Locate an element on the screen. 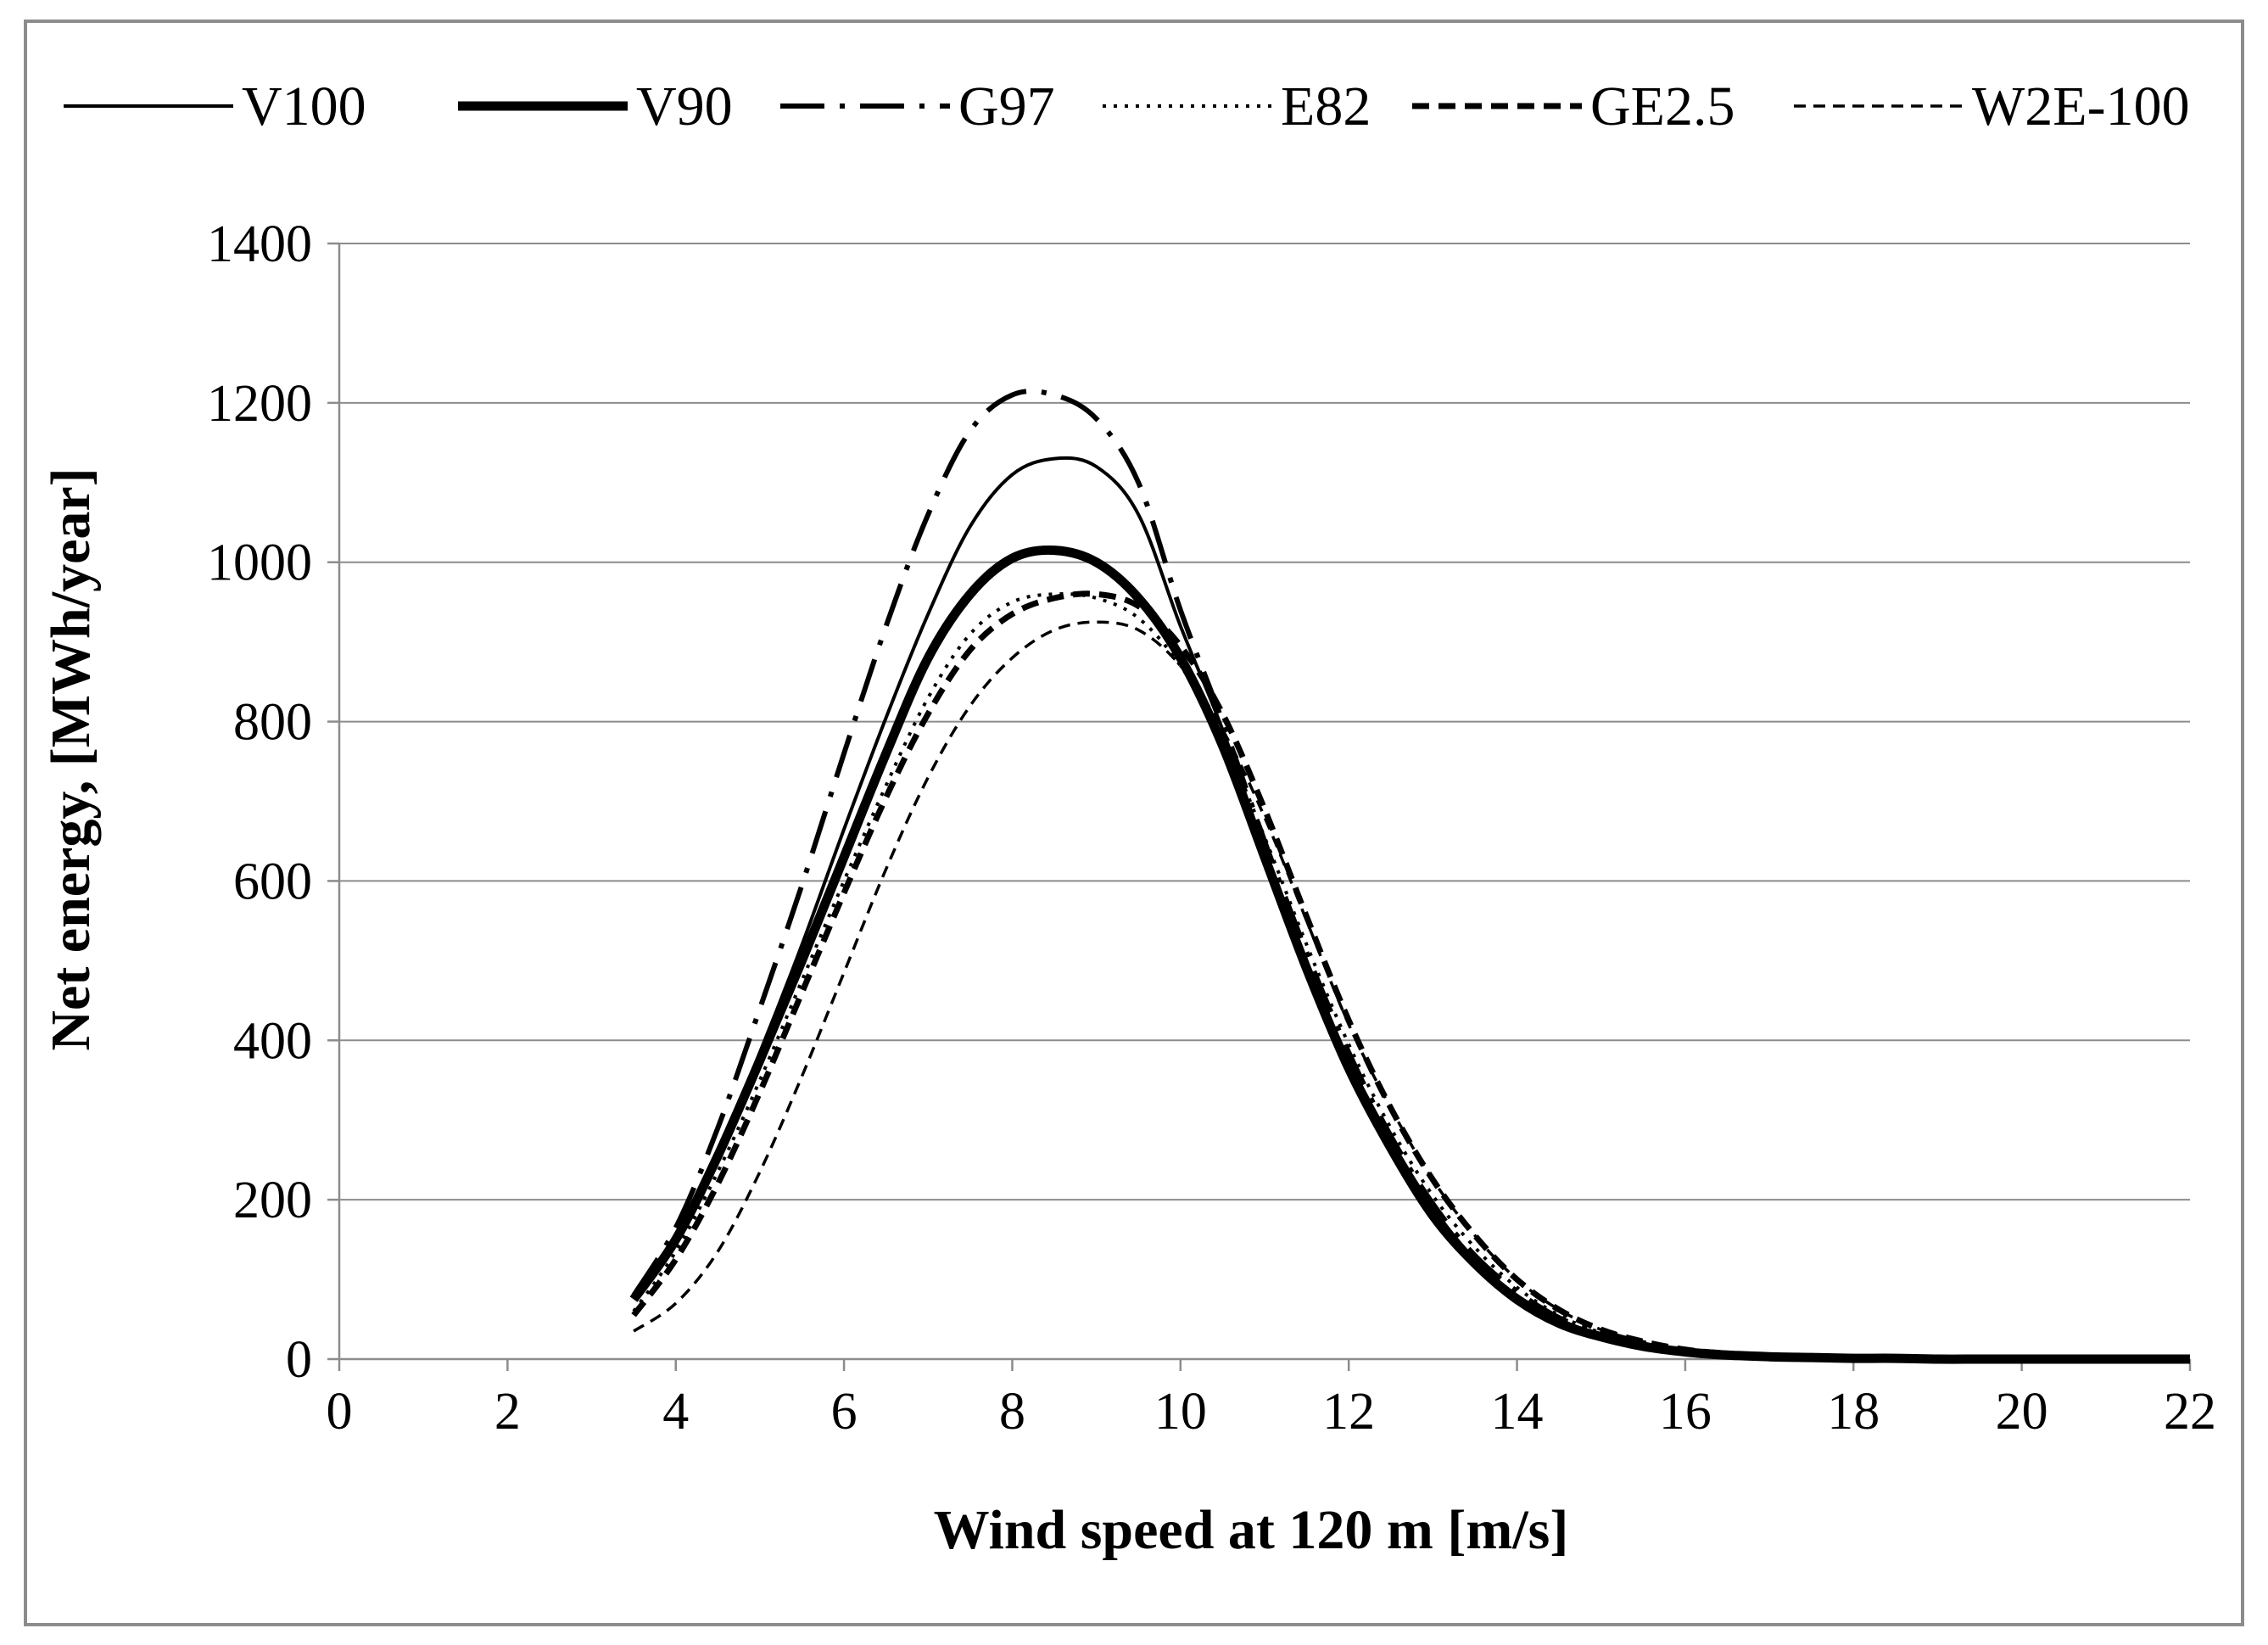 The height and width of the screenshot is (1645, 2268). x-tick-label: 12 is located at coordinates (1348, 1412).